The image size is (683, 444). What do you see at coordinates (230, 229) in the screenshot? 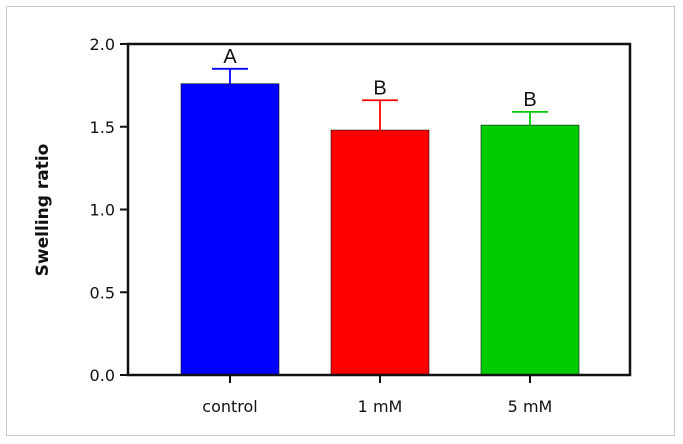
I see `bar-control` at bounding box center [230, 229].